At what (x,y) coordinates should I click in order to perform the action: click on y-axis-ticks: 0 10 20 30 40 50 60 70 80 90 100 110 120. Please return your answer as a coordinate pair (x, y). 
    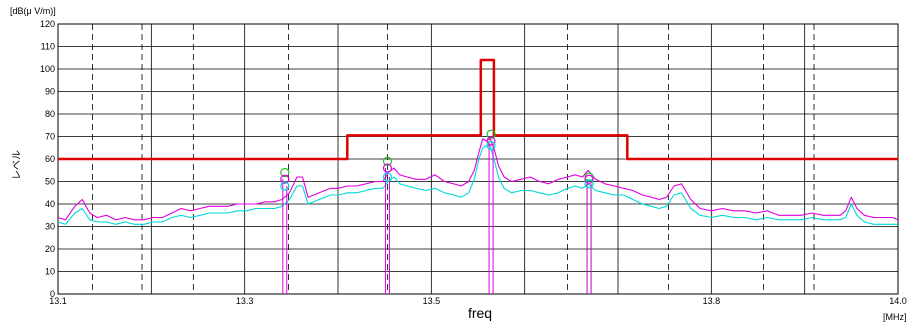
    Looking at the image, I should click on (47, 159).